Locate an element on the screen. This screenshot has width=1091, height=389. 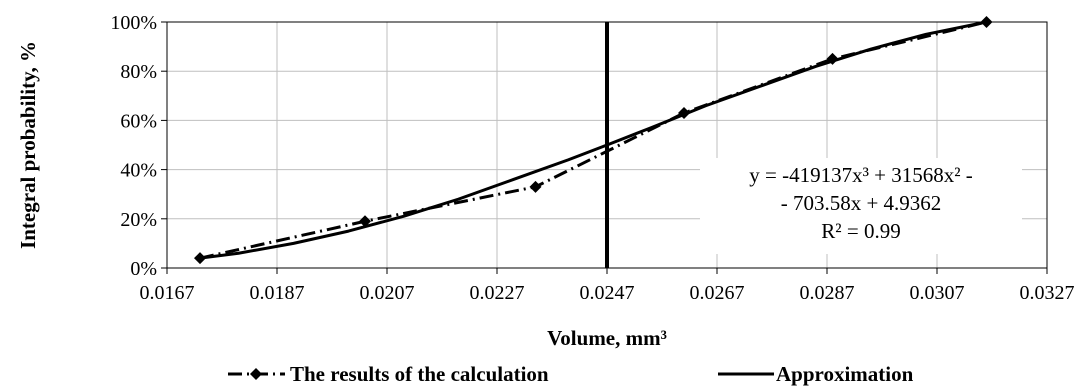
x-axis-title: Volume, mm³ is located at coordinates (607, 338).